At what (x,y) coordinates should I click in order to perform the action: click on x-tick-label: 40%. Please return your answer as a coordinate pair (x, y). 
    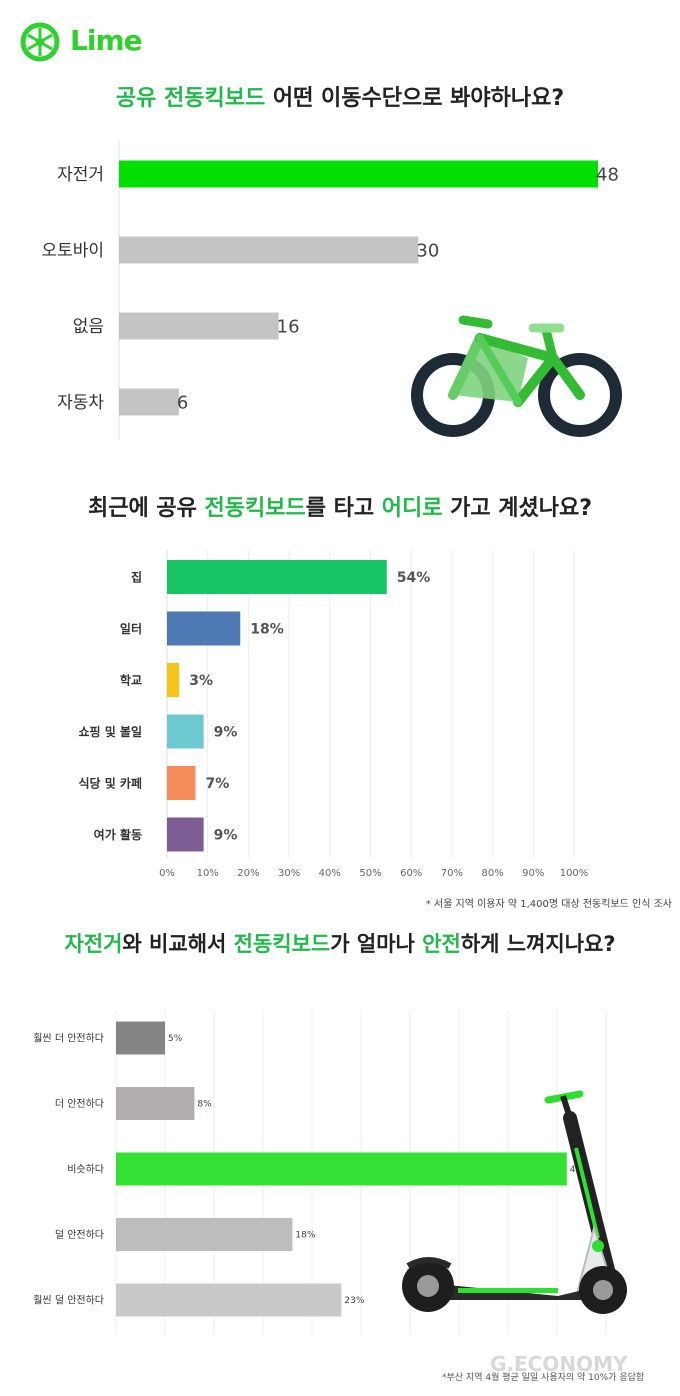
    Looking at the image, I should click on (330, 873).